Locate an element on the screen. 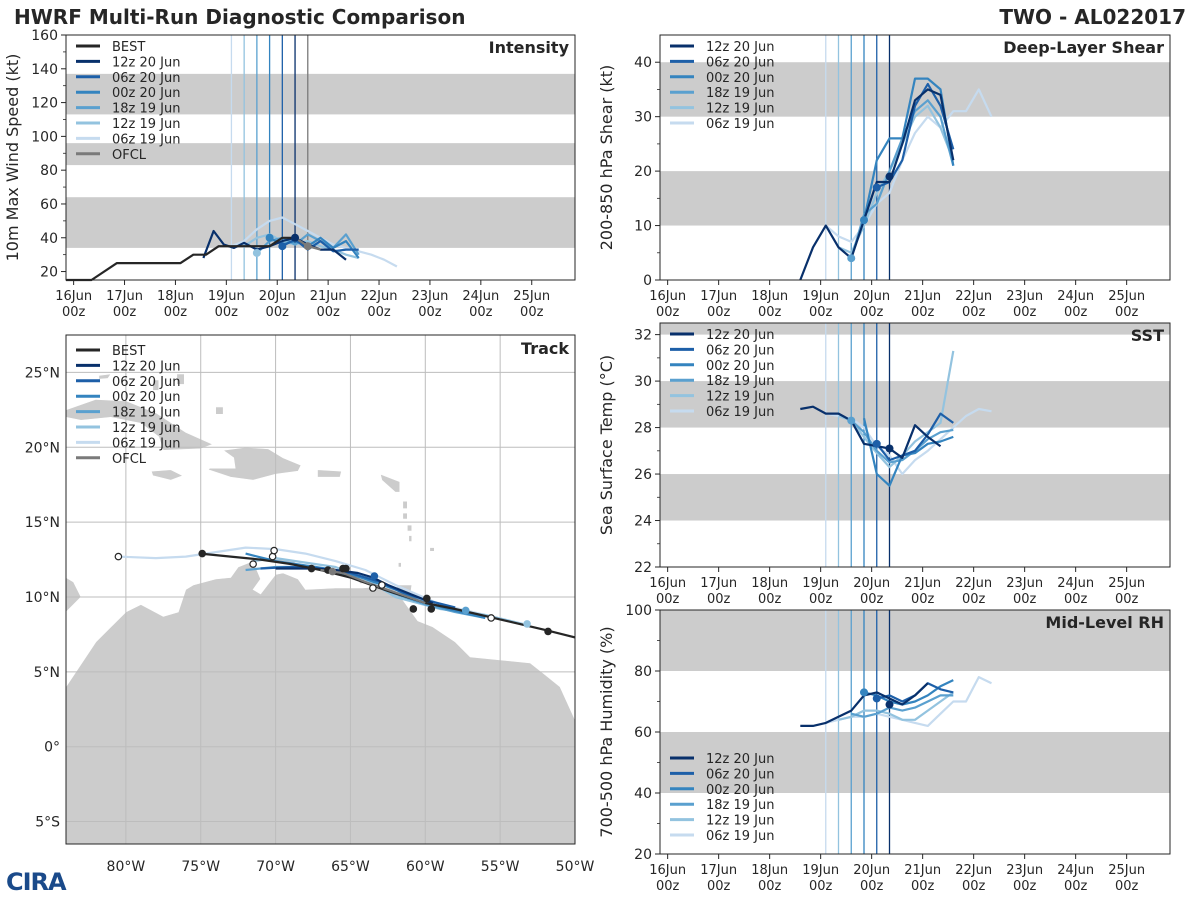 This screenshot has height=900, width=1200. shear-xtick-label: 25Jun is located at coordinates (1126, 296).